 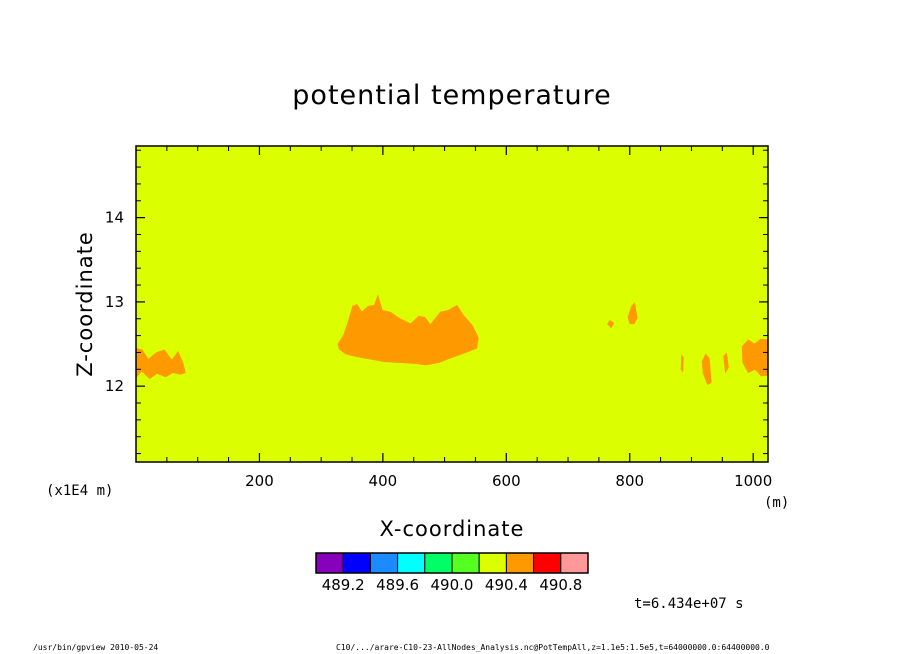 What do you see at coordinates (114, 386) in the screenshot?
I see `y-tick-label: 12` at bounding box center [114, 386].